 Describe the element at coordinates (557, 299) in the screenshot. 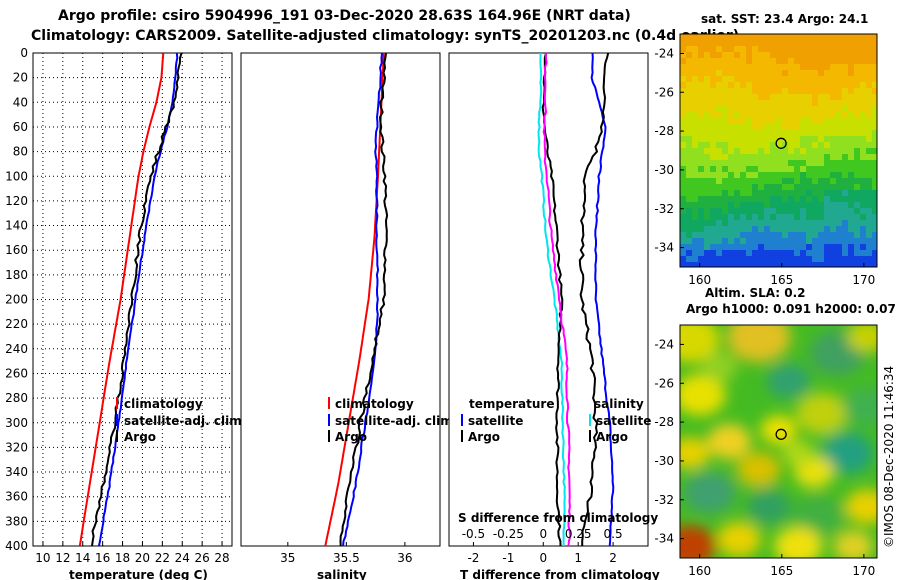

I see `t-diff-satellite-clim-line` at that location.